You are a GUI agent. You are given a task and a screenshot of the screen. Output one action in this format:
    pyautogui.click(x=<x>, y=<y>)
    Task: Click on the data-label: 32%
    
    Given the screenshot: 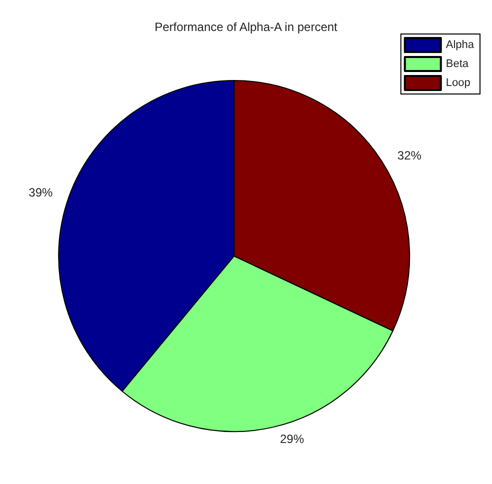 What is the action you would take?
    pyautogui.click(x=409, y=155)
    